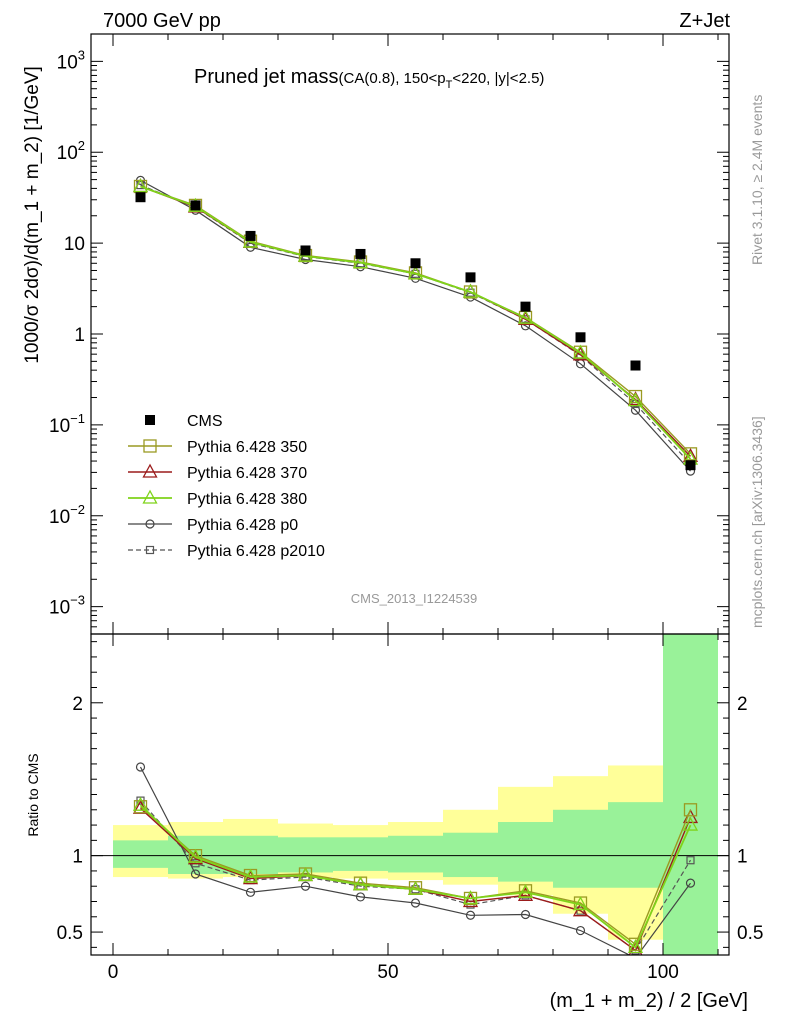 This screenshot has height=1024, width=786. What do you see at coordinates (113, 972) in the screenshot?
I see `xtick-label-0: 0` at bounding box center [113, 972].